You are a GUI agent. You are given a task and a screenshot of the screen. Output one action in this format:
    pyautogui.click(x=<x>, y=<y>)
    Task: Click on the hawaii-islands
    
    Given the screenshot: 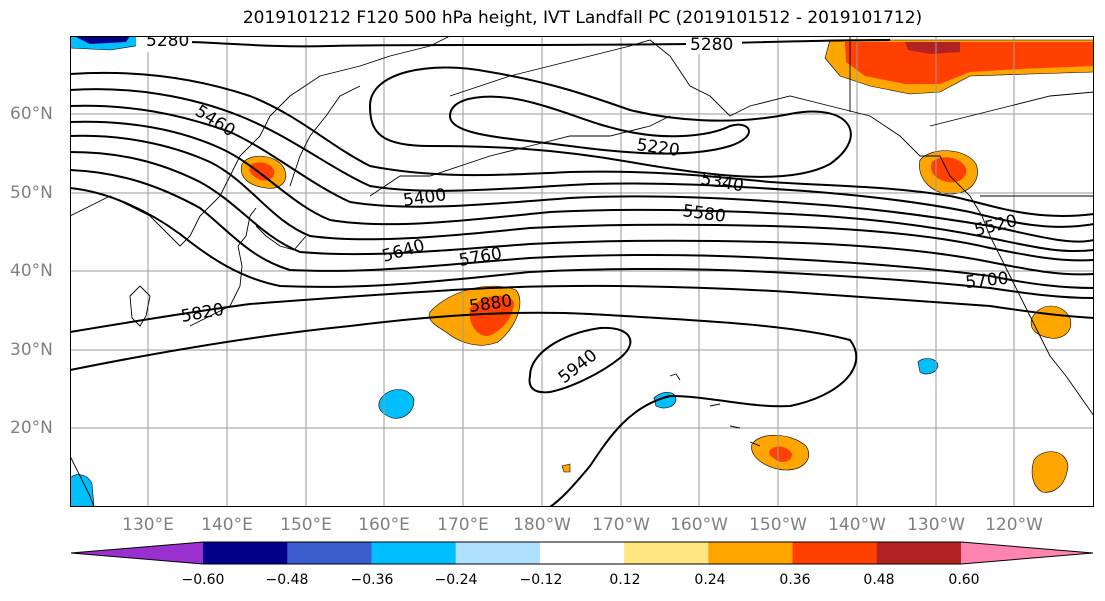 What is the action you would take?
    pyautogui.click(x=715, y=410)
    